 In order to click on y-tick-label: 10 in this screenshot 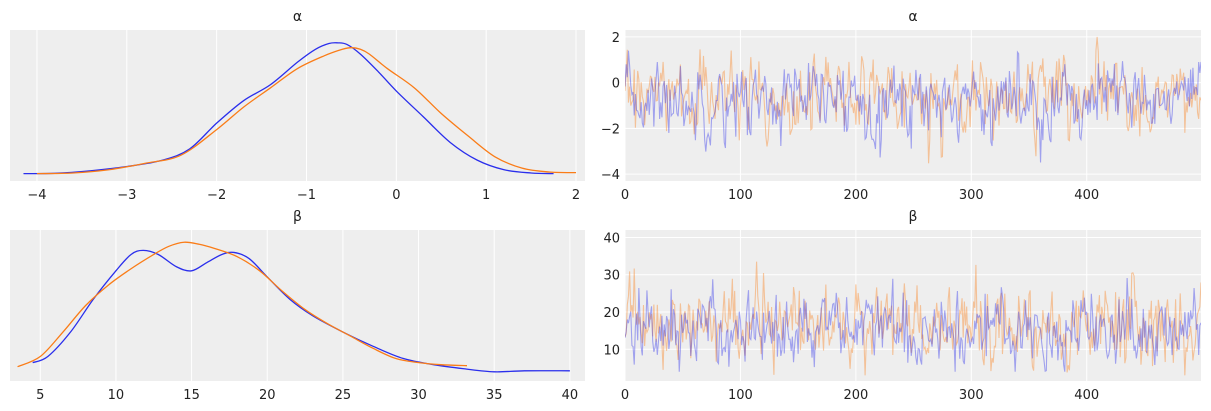, I will do `click(611, 350)`.